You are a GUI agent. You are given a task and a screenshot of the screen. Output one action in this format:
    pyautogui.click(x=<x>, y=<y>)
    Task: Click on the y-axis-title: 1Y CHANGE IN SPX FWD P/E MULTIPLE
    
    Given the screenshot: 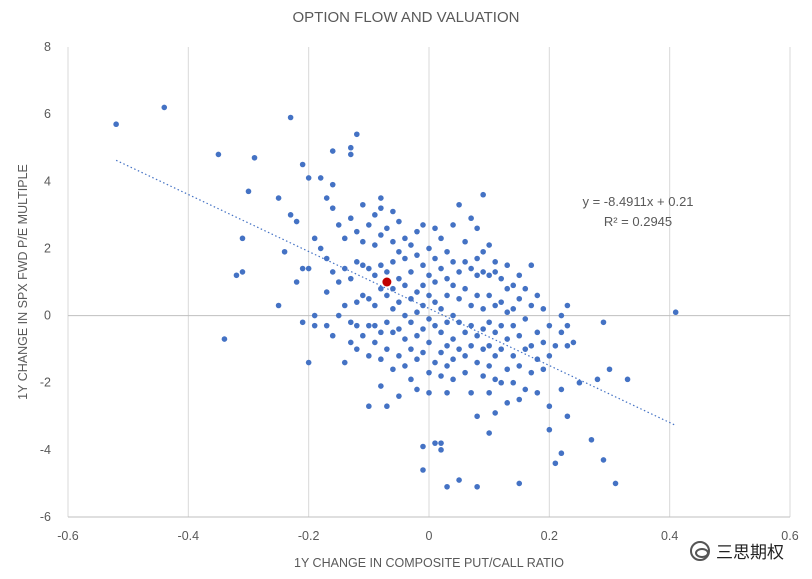 What is the action you would take?
    pyautogui.click(x=23, y=282)
    